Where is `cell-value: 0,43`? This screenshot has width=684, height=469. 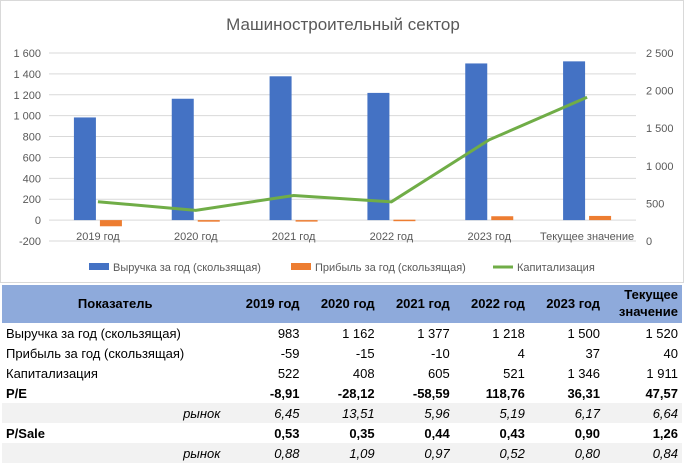 cell-value: 0,43 is located at coordinates (512, 433).